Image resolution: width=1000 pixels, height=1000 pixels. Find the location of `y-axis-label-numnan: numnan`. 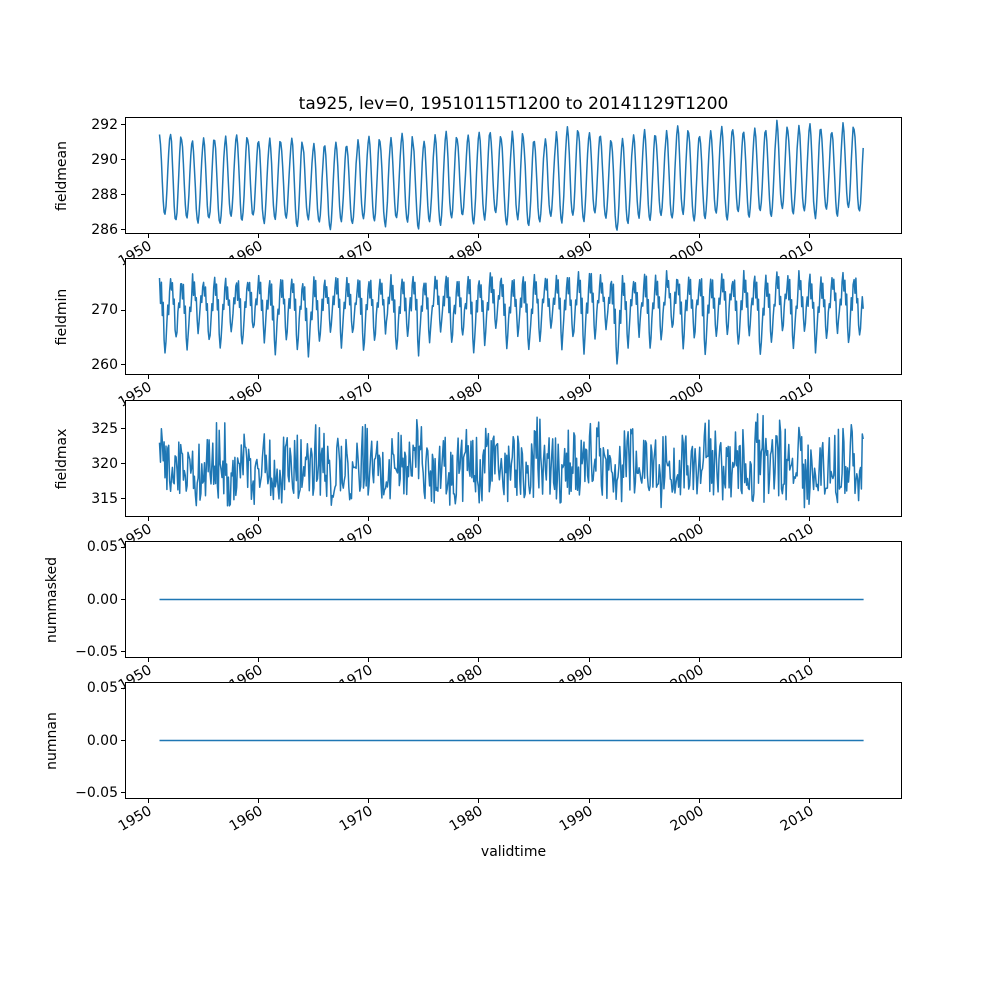

y-axis-label-numnan: numnan is located at coordinates (52, 740).